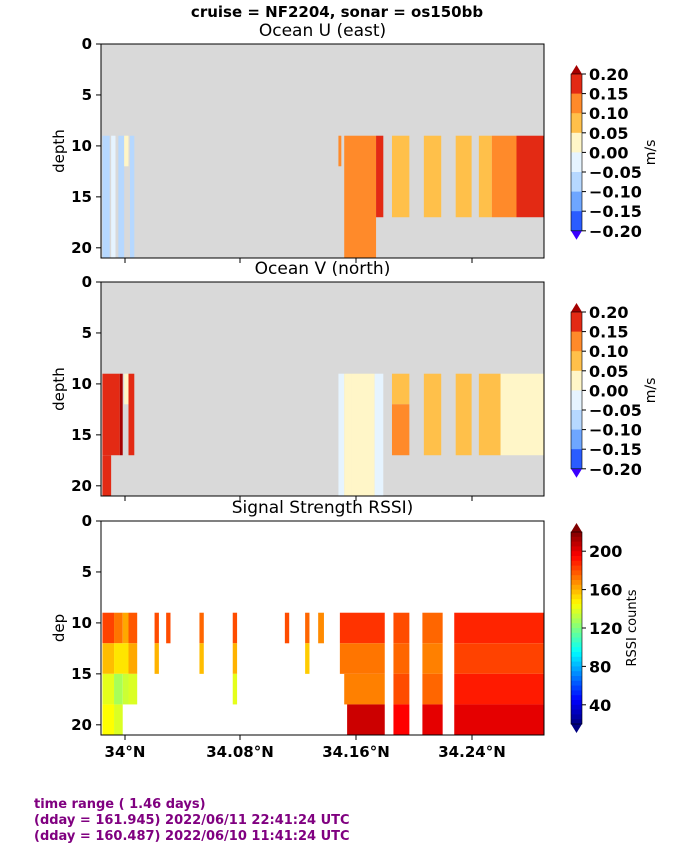  I want to click on colorbar-tick-label: 120, so click(605, 628).